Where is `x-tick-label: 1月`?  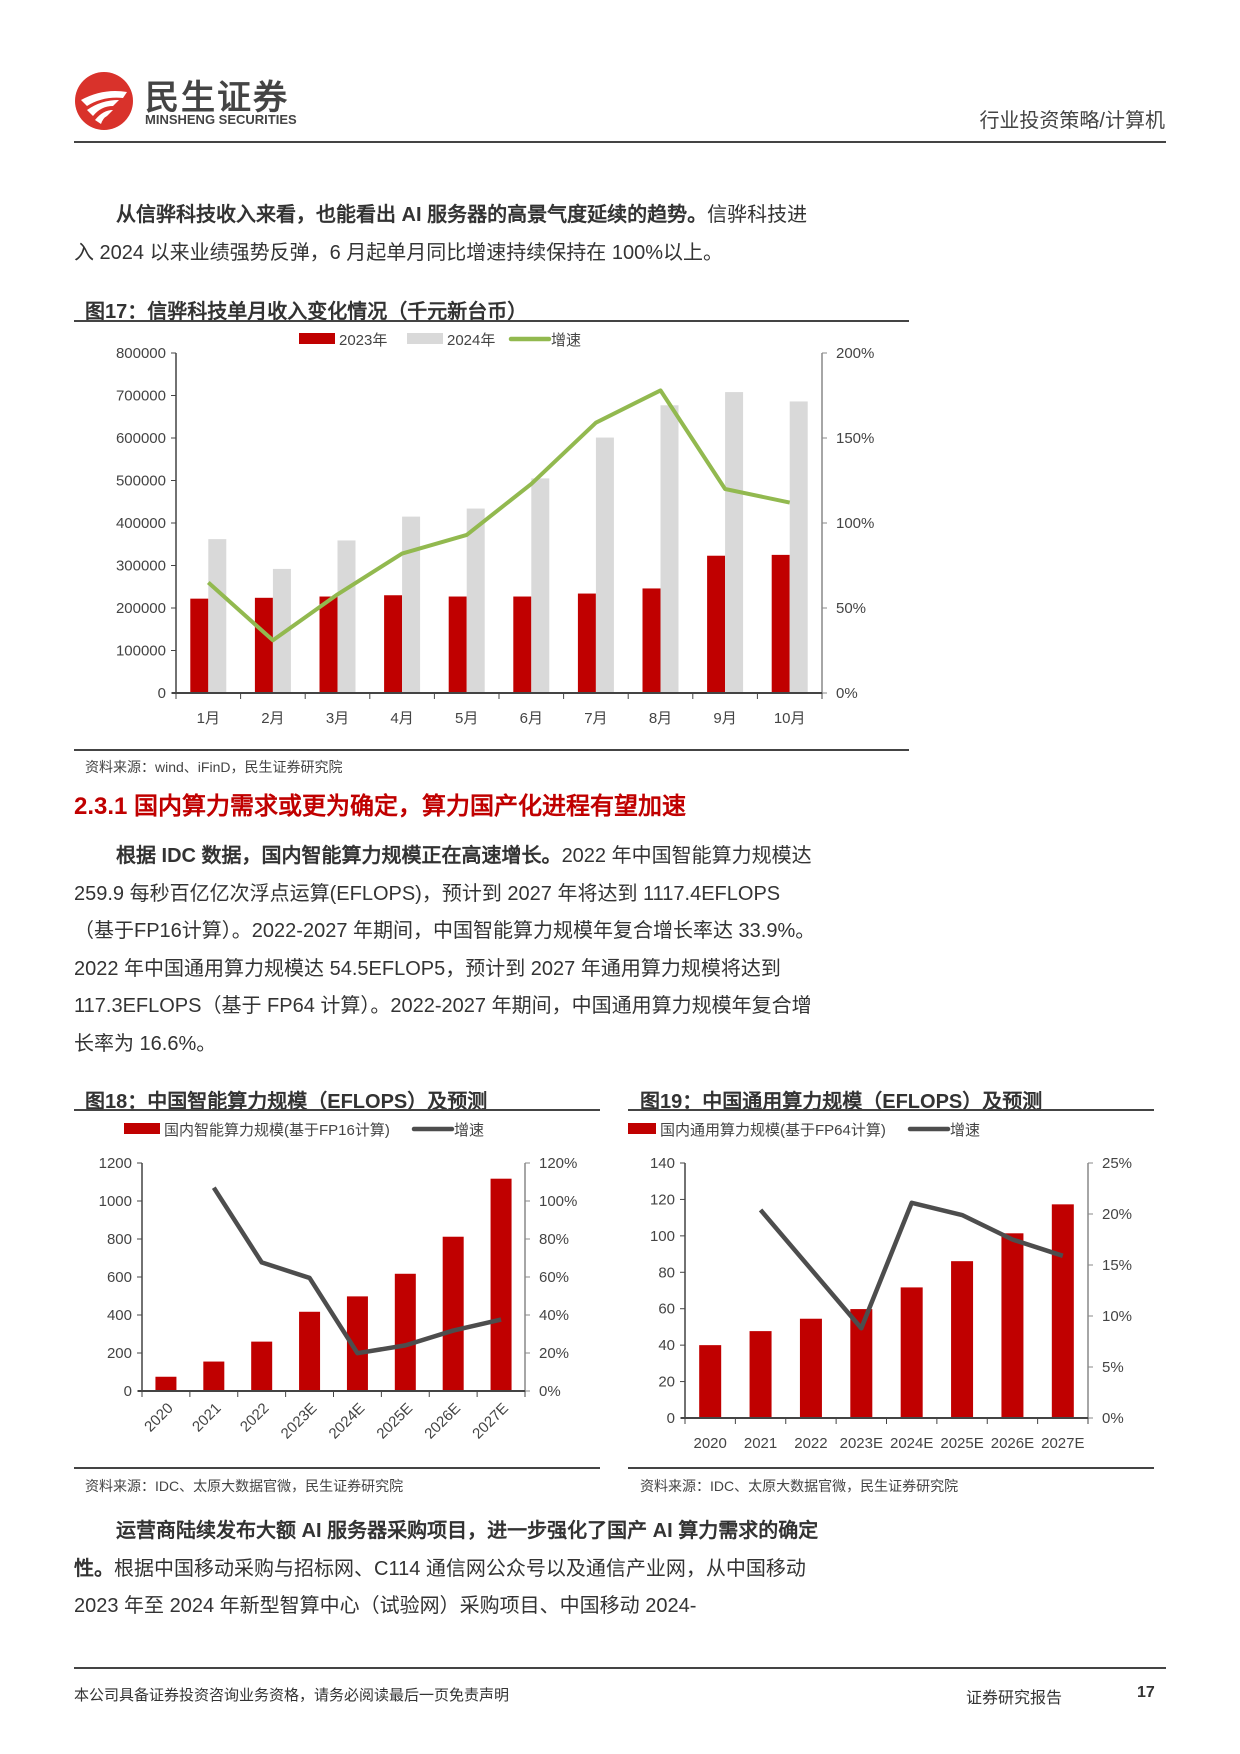 x-tick-label: 1月 is located at coordinates (208, 718).